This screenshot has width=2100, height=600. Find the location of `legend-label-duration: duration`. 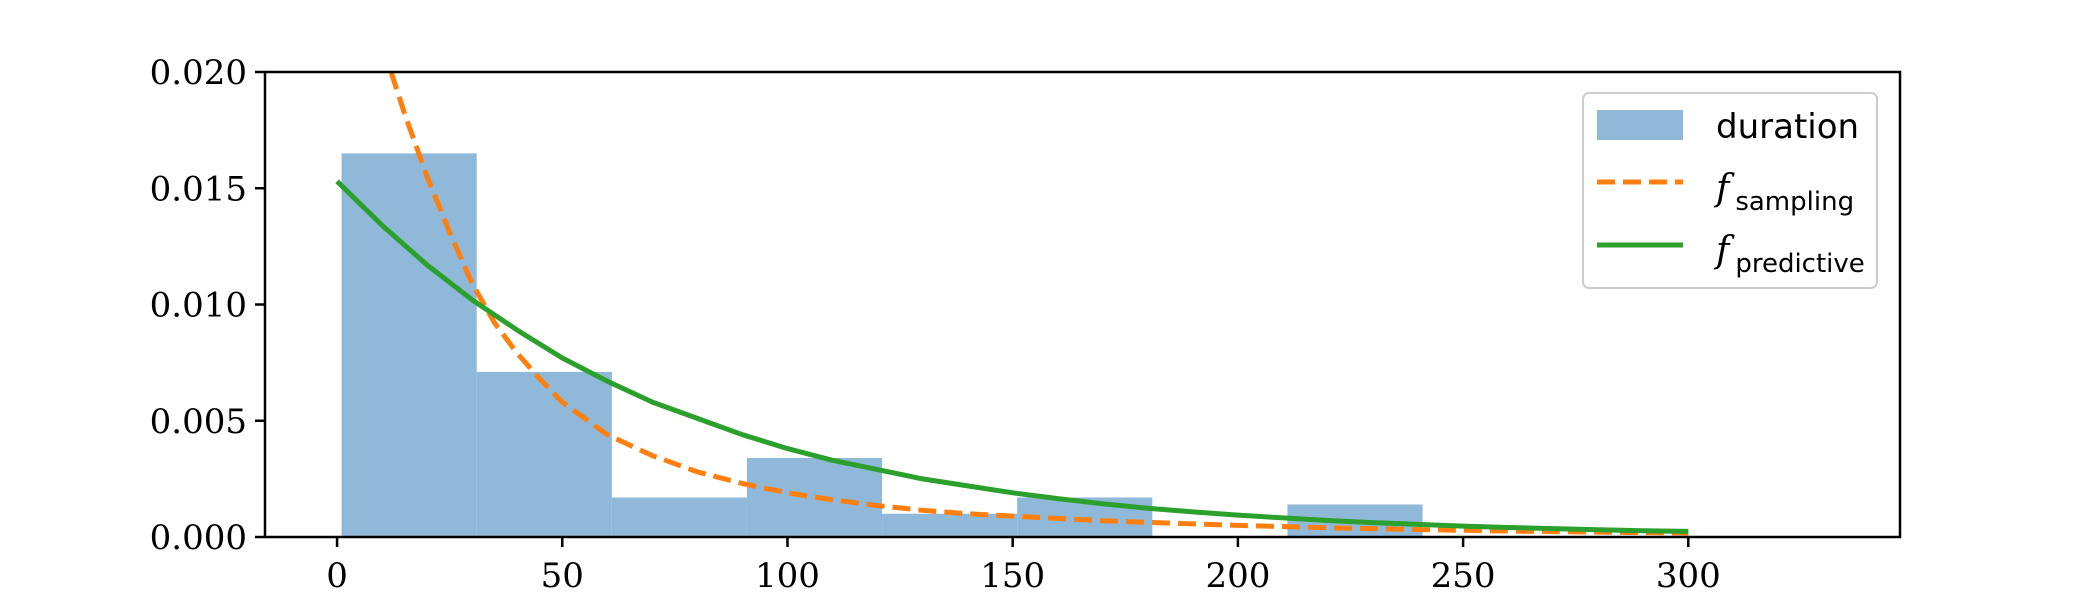

legend-label-duration: duration is located at coordinates (1787, 127).